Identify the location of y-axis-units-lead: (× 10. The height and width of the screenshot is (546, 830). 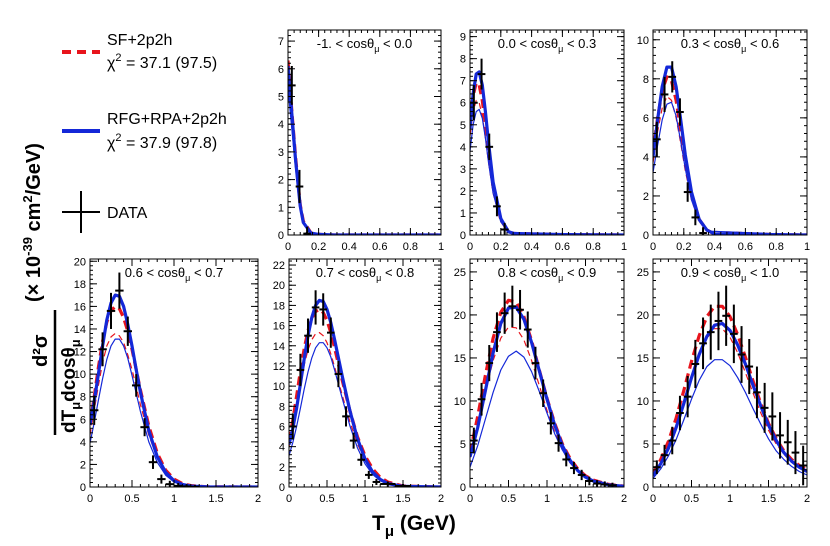
(34, 279).